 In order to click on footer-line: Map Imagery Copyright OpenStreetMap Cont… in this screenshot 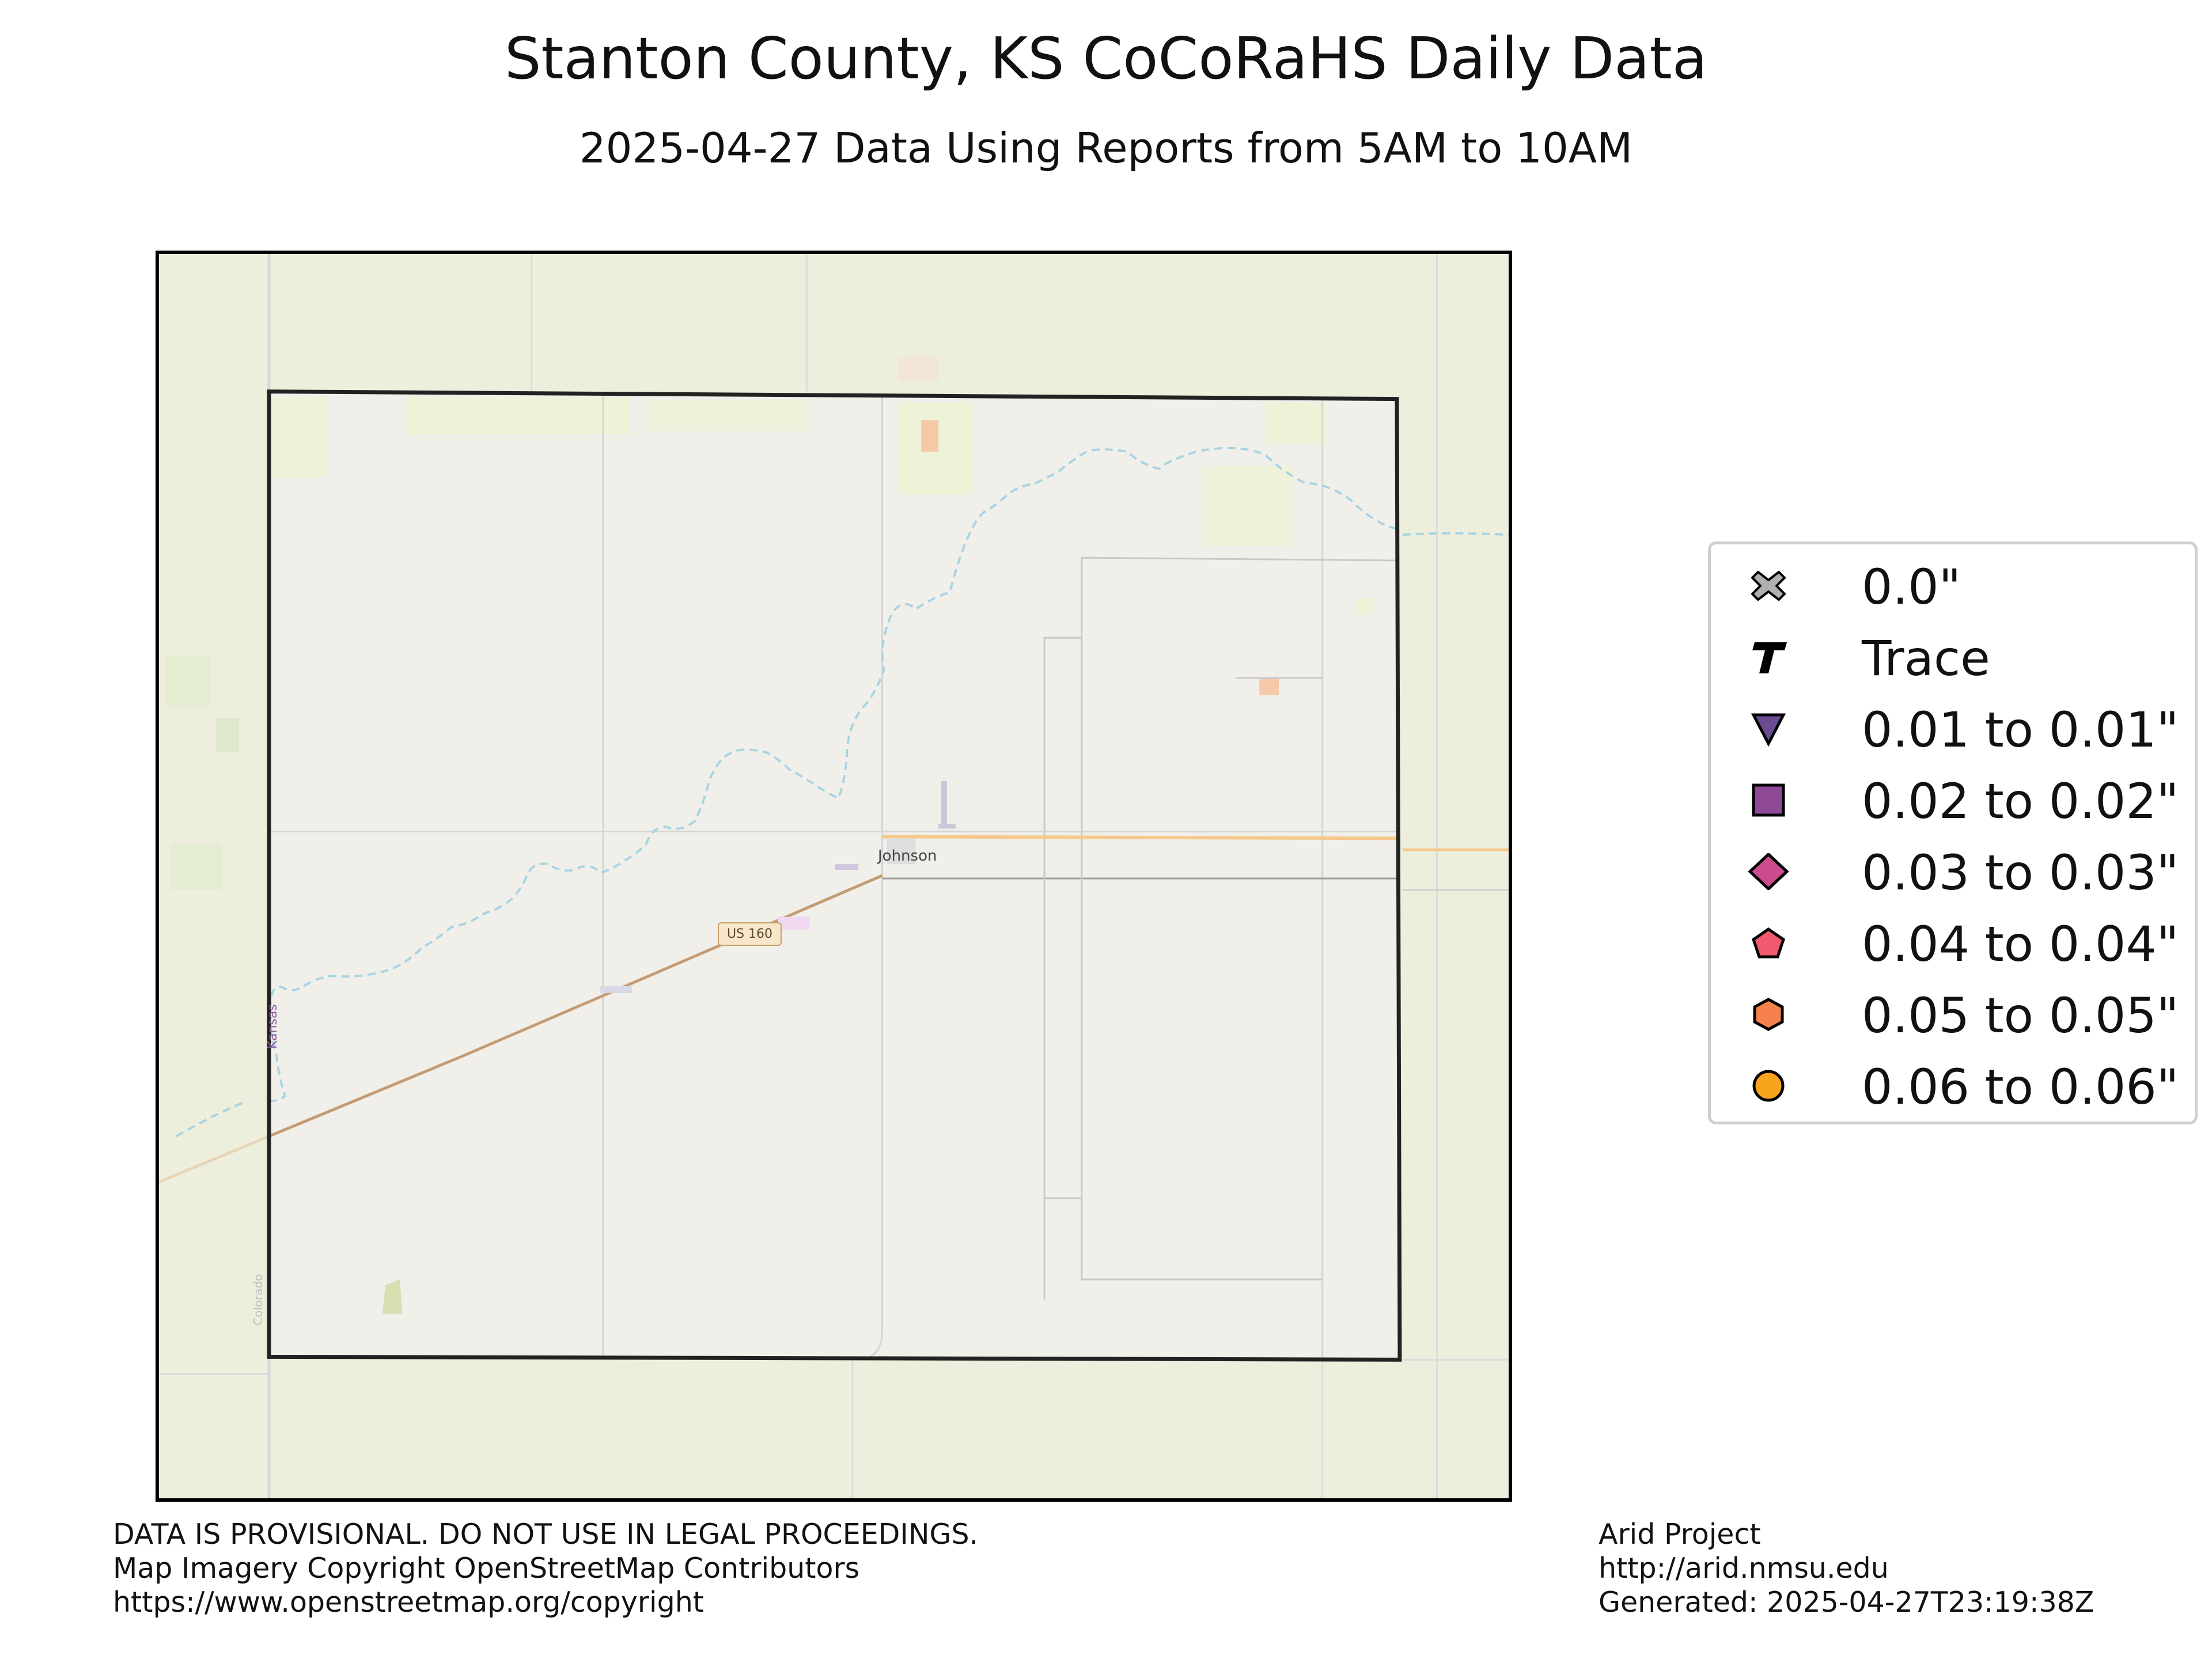, I will do `click(486, 1568)`.